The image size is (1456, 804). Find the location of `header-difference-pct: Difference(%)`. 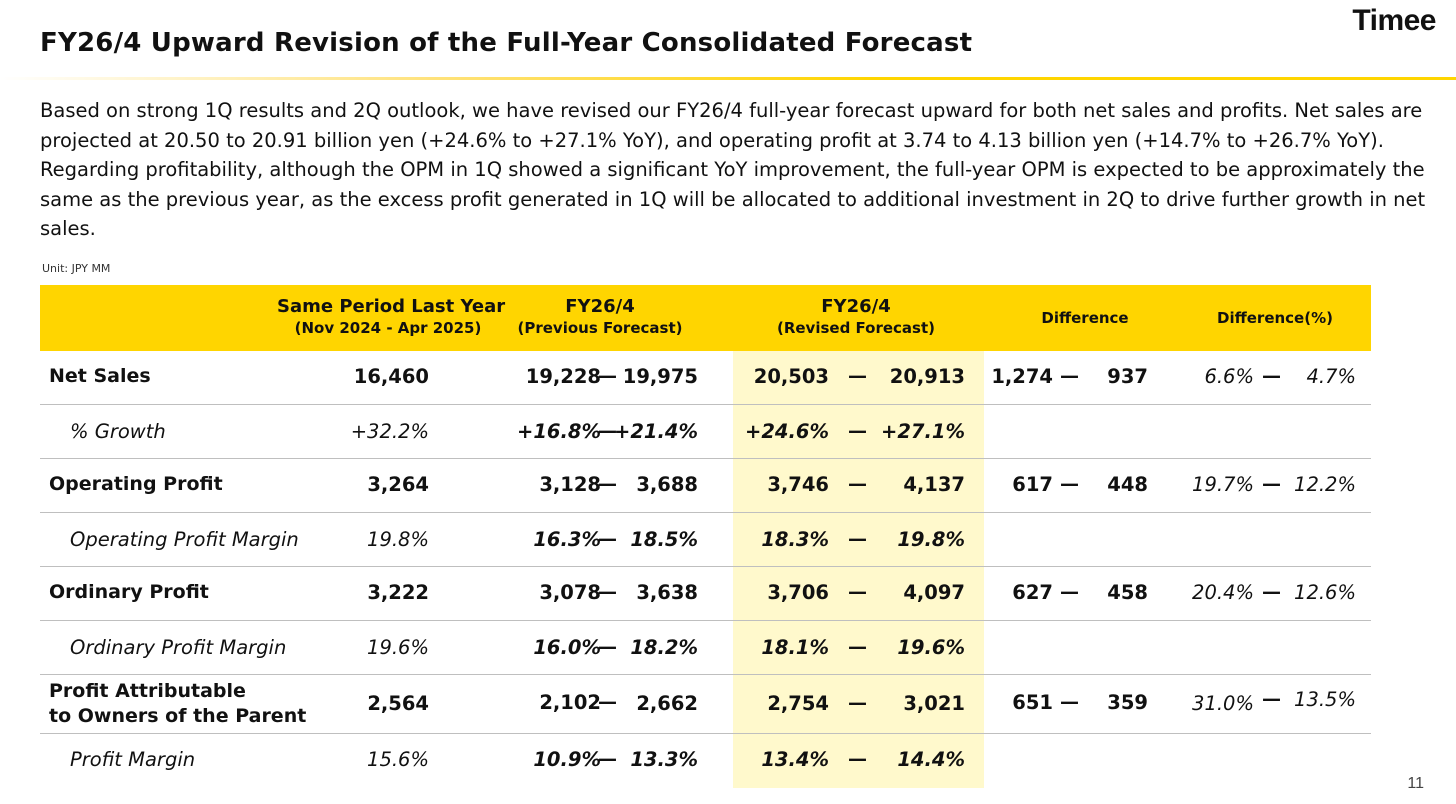

header-difference-pct: Difference(%) is located at coordinates (1275, 318).